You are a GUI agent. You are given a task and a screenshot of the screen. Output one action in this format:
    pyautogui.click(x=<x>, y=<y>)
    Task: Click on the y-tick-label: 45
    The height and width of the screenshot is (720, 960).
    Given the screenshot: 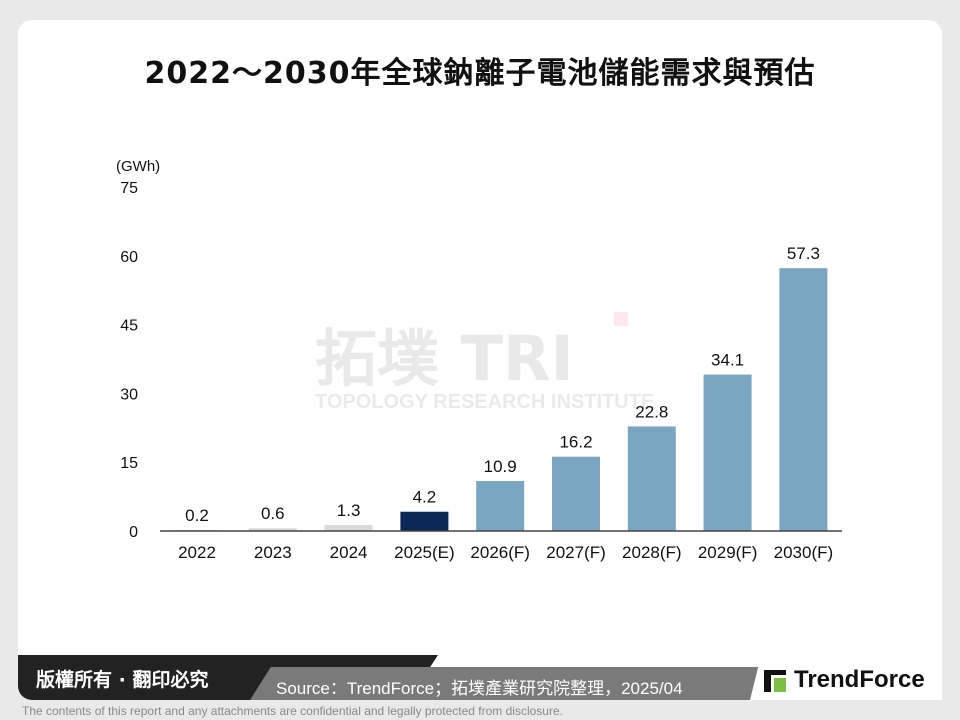 What is the action you would take?
    pyautogui.click(x=129, y=326)
    